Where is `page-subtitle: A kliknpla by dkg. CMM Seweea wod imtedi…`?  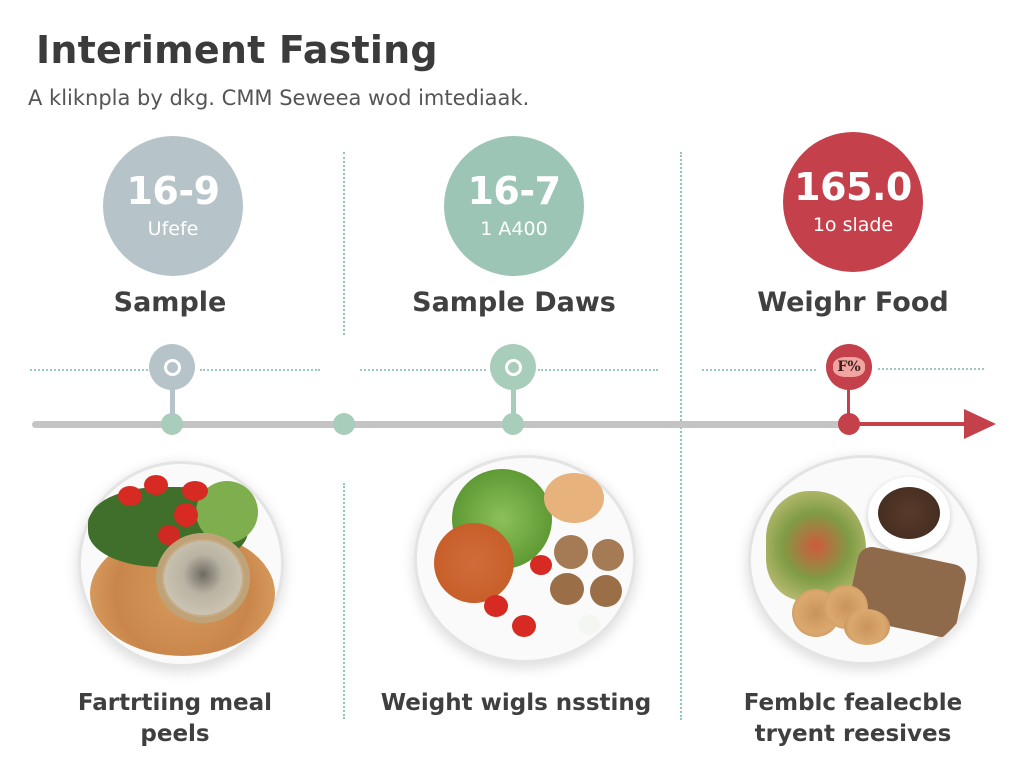
page-subtitle: A kliknpla by dkg. CMM Seweea wod imtedi… is located at coordinates (279, 98).